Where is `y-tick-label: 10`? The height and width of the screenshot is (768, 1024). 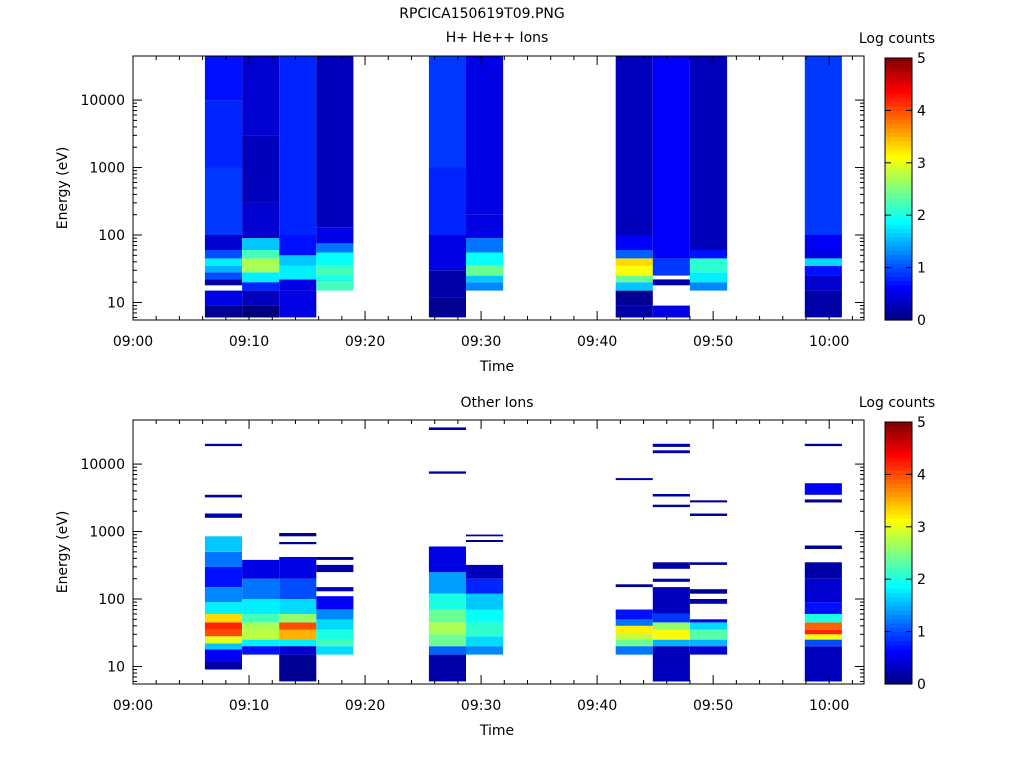
y-tick-label: 10 is located at coordinates (116, 303).